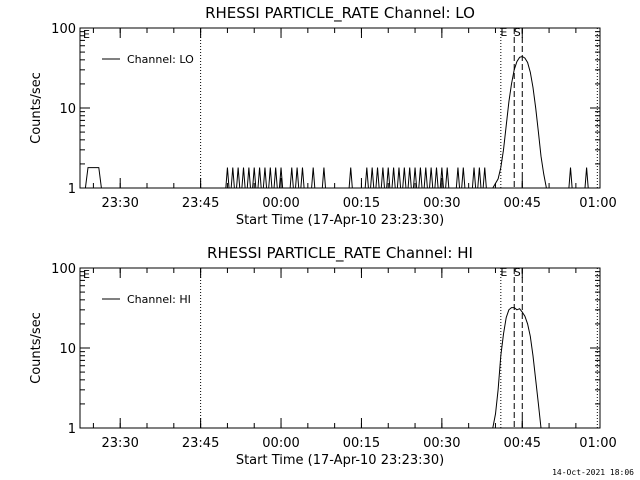 The image size is (640, 480). I want to click on legend-label: Channel: LO, so click(160, 59).